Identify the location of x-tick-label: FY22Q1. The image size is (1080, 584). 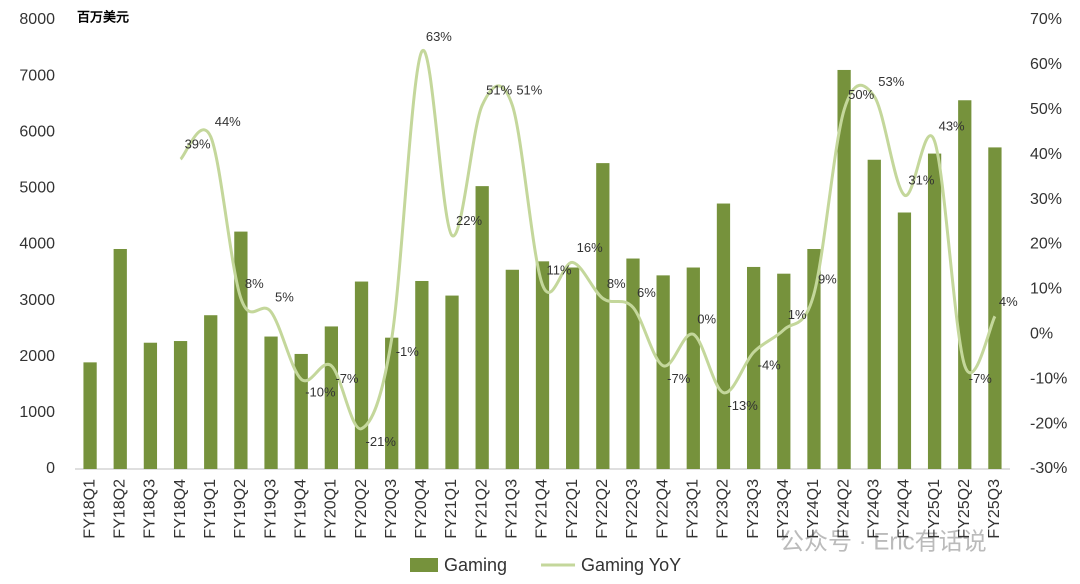
(572, 509).